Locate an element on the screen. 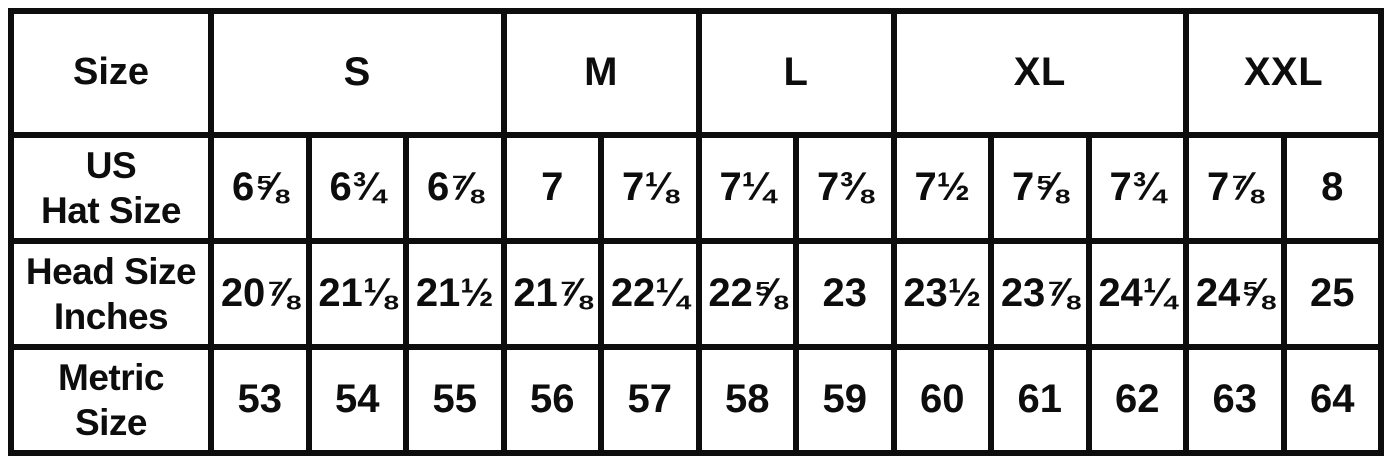 The width and height of the screenshot is (1392, 464). head-size-inches-value: 22¼ is located at coordinates (650, 293).